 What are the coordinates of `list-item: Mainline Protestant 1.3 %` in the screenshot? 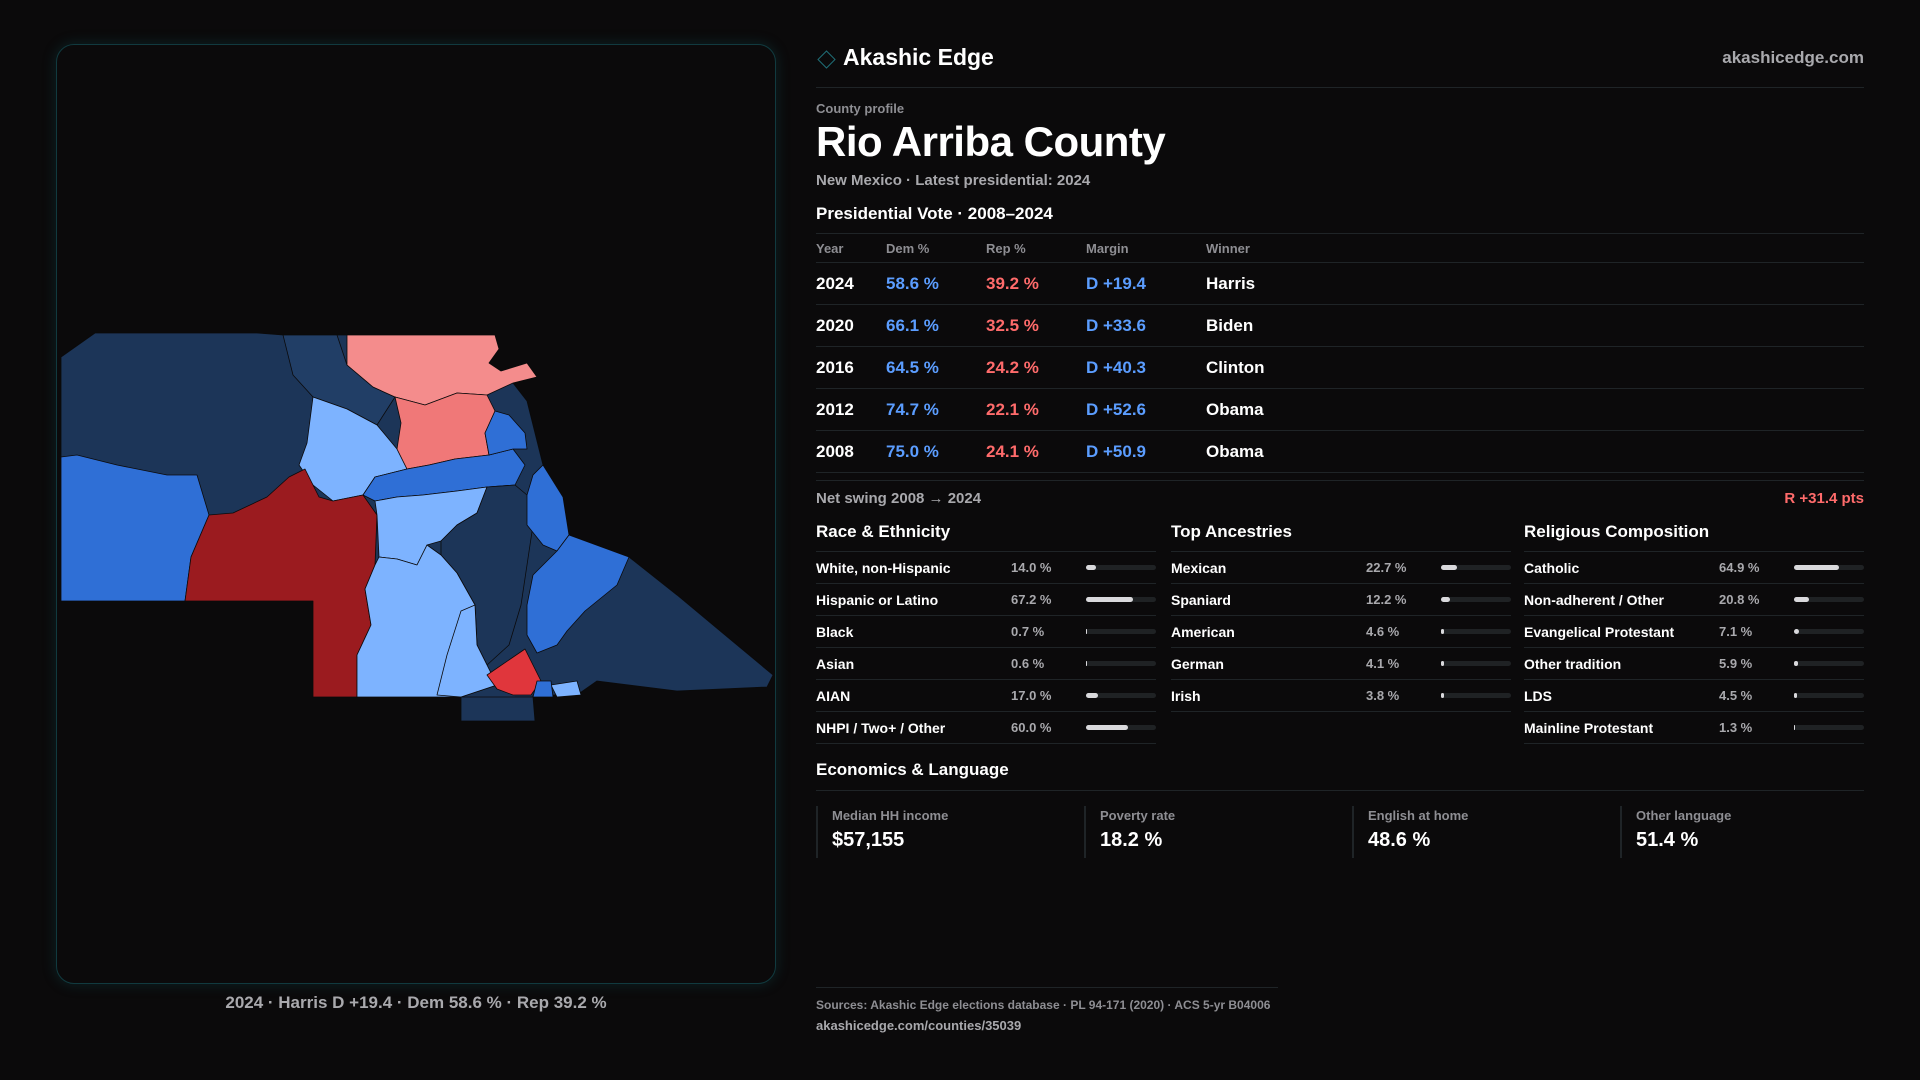 It's located at (1694, 728).